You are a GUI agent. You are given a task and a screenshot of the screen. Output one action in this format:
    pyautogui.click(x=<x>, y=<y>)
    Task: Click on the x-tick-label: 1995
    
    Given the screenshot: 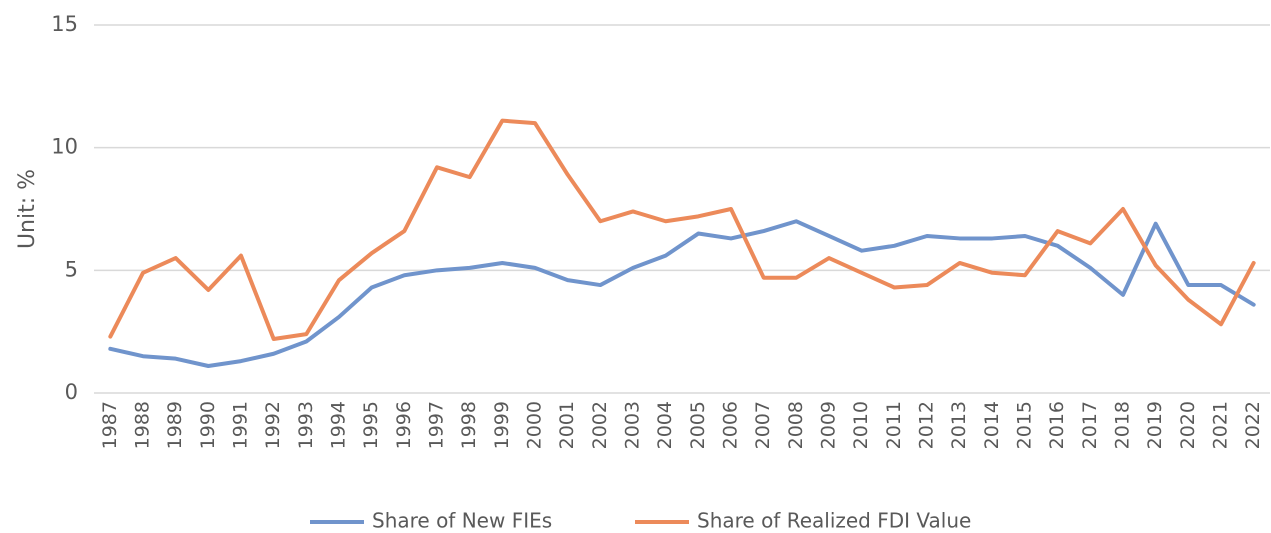 What is the action you would take?
    pyautogui.click(x=371, y=425)
    